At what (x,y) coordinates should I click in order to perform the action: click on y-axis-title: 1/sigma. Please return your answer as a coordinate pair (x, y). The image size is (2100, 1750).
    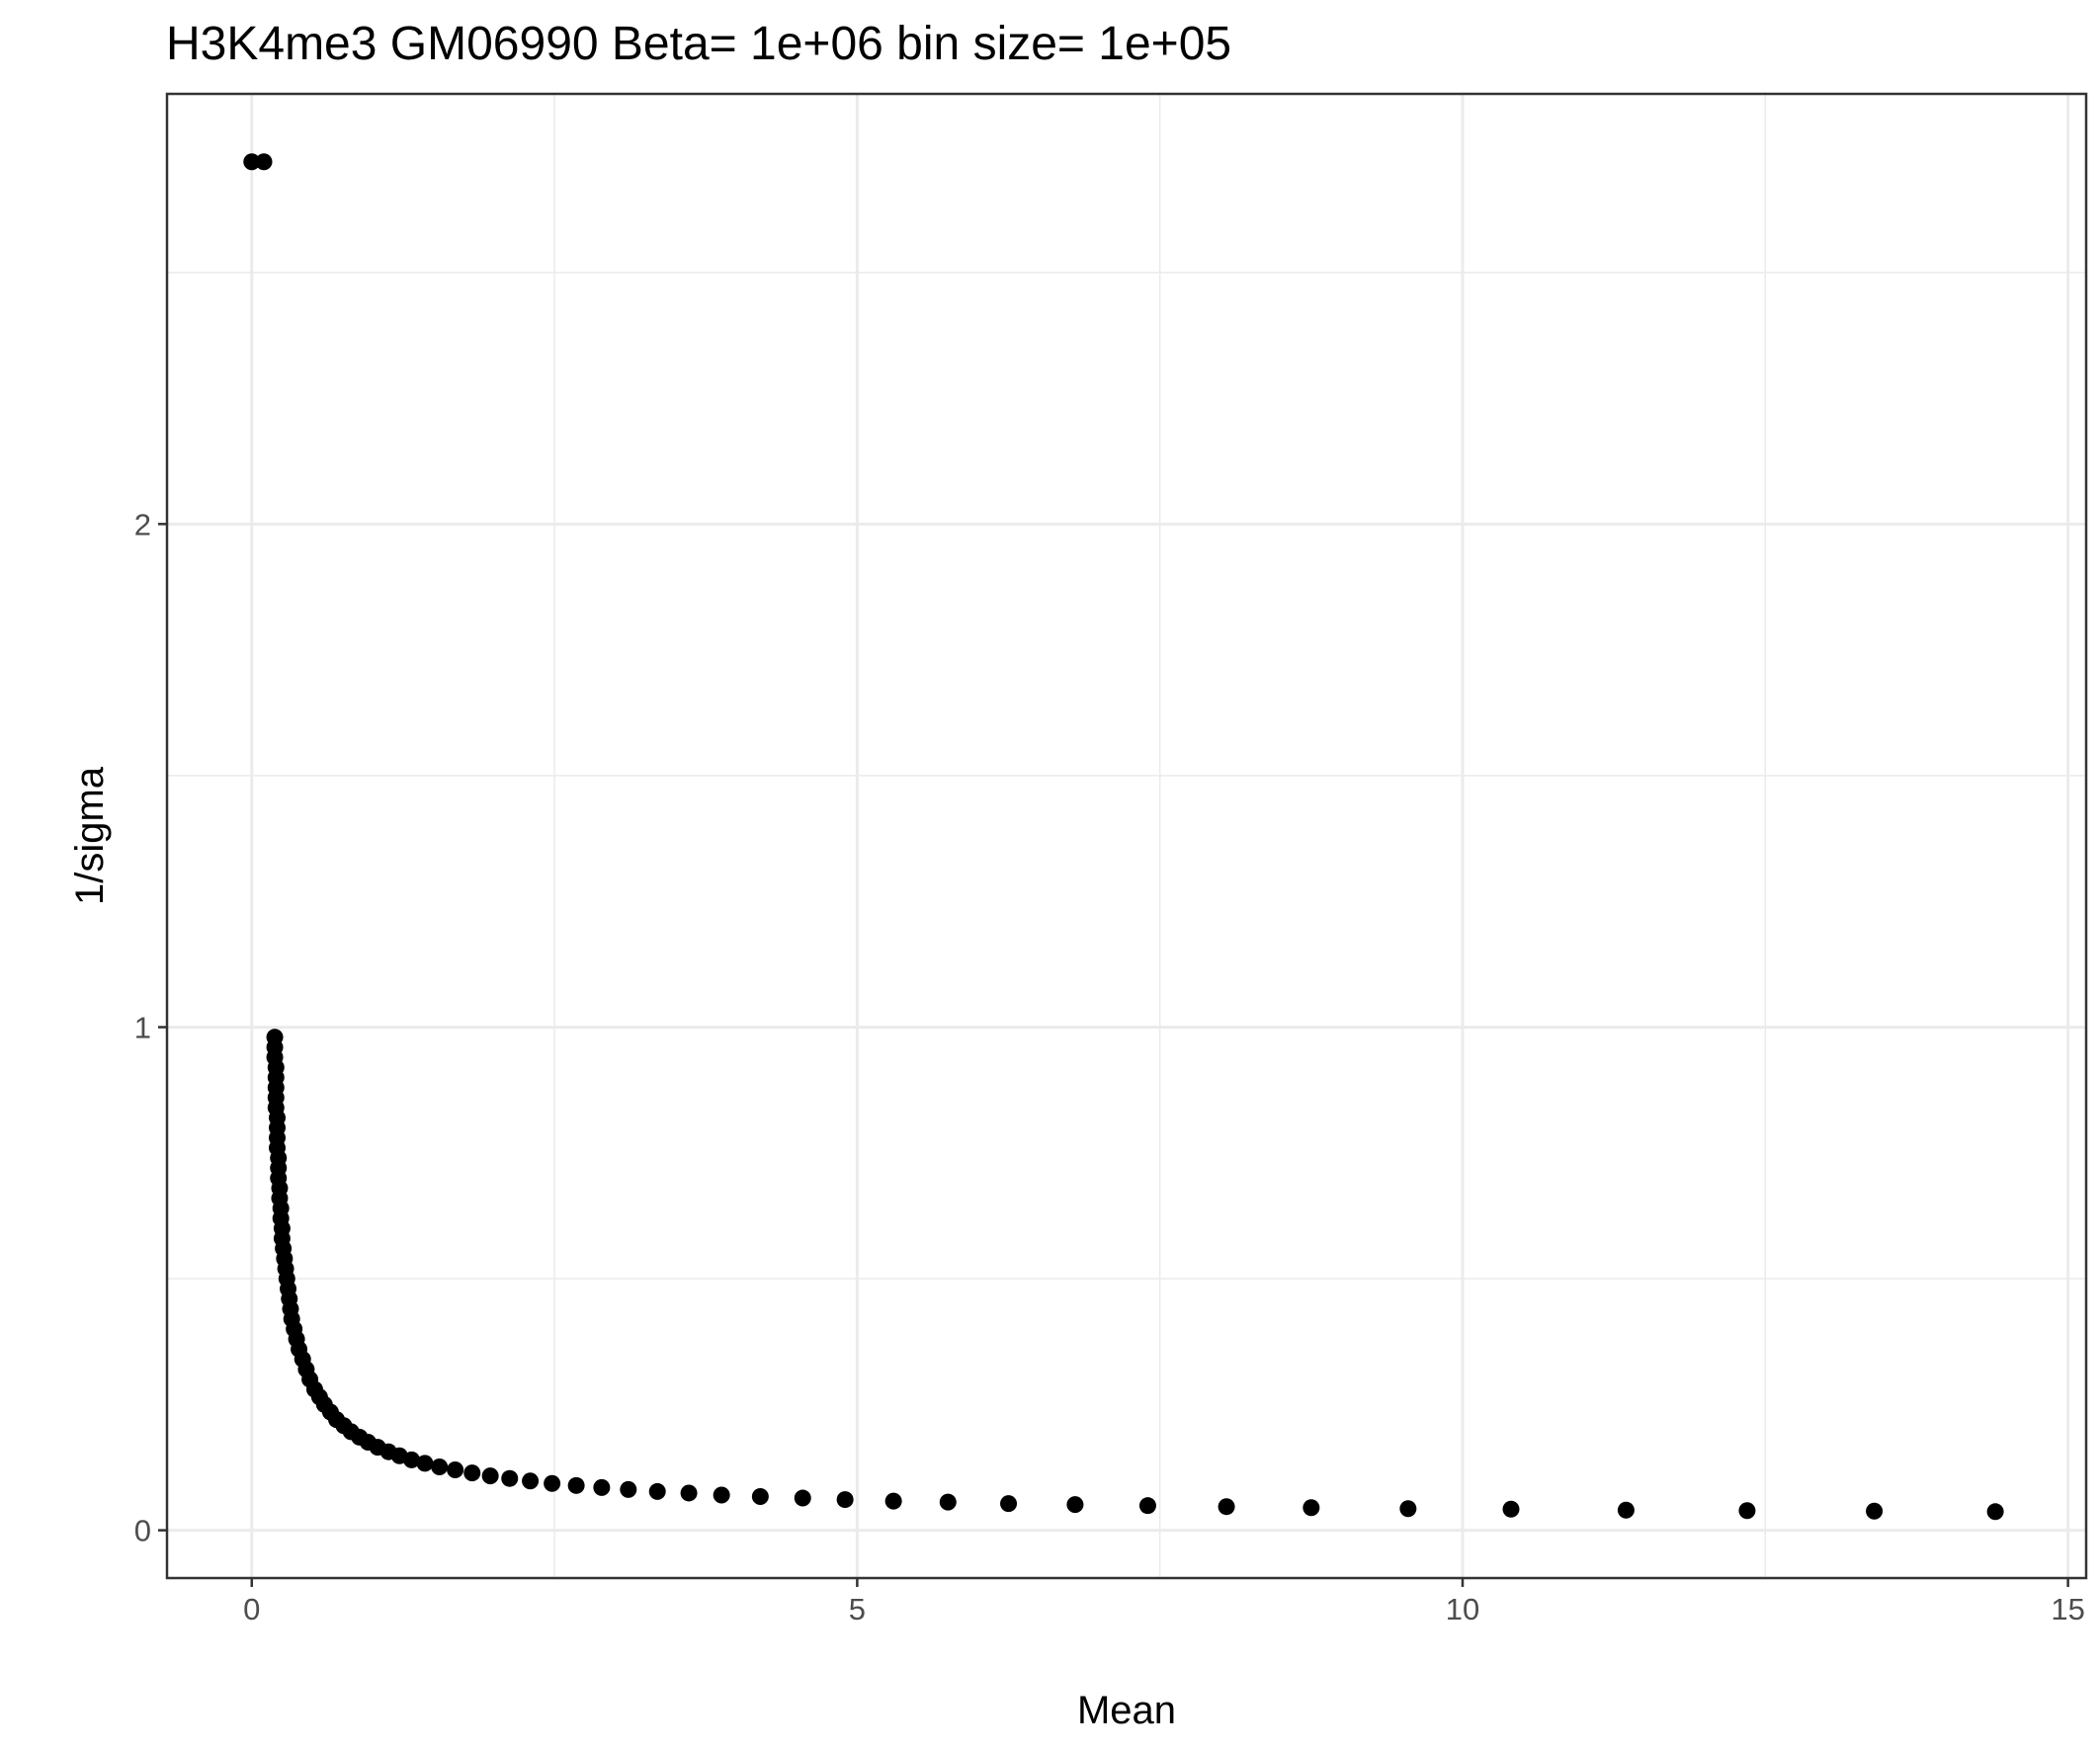
    Looking at the image, I should click on (90, 835).